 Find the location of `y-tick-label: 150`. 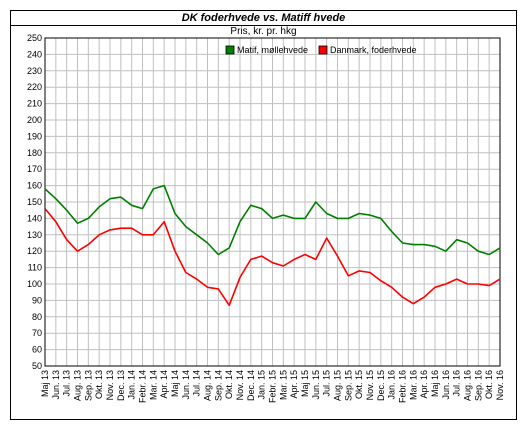

y-tick-label: 150 is located at coordinates (34, 202).